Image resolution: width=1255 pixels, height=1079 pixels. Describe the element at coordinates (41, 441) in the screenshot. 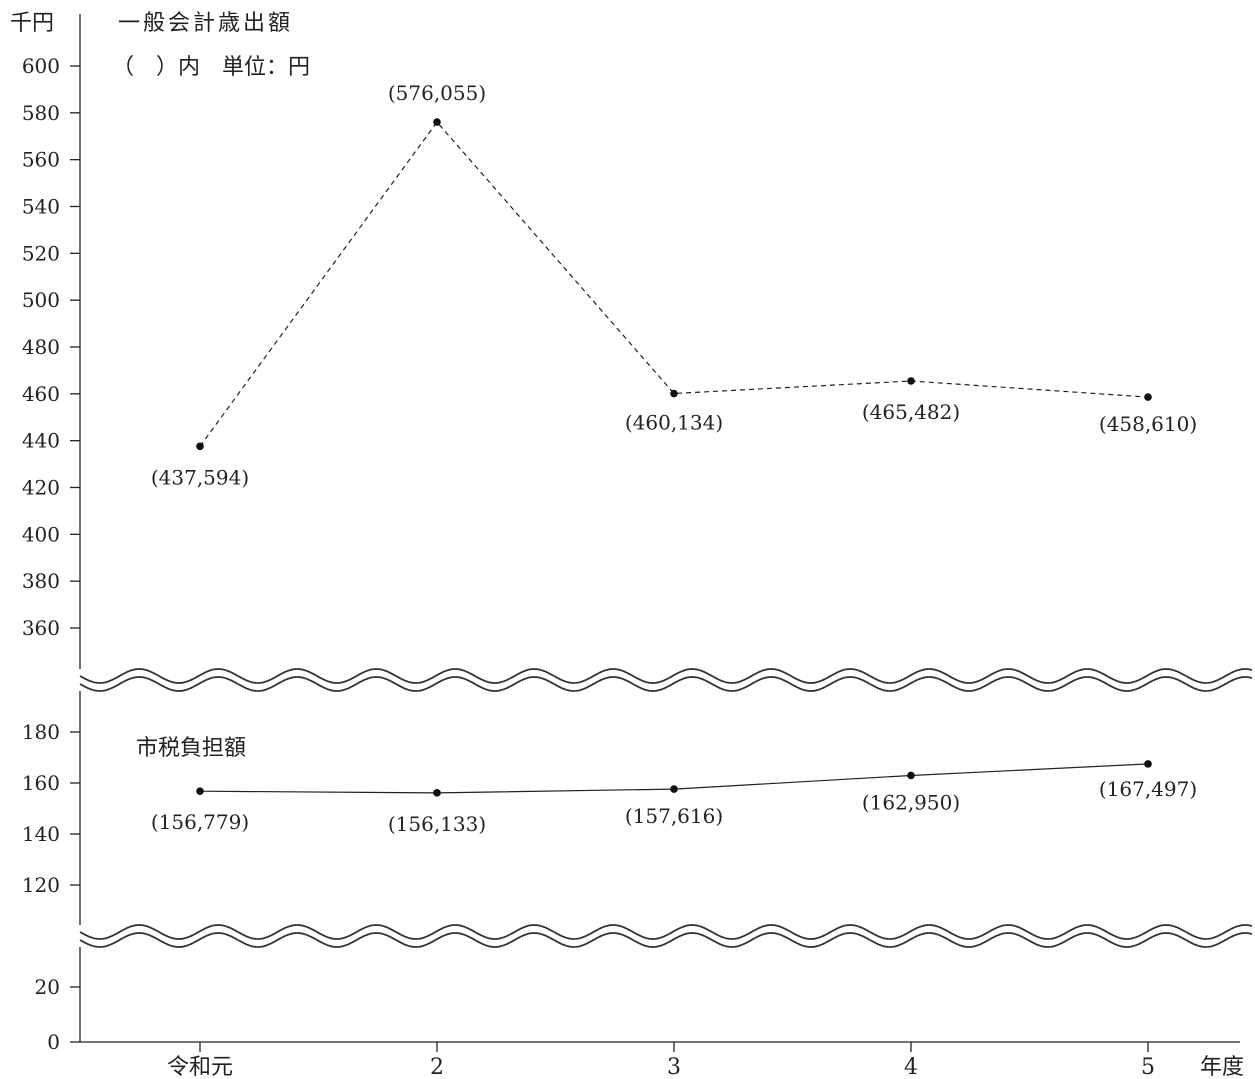

I see `y-tick-label: 440` at that location.